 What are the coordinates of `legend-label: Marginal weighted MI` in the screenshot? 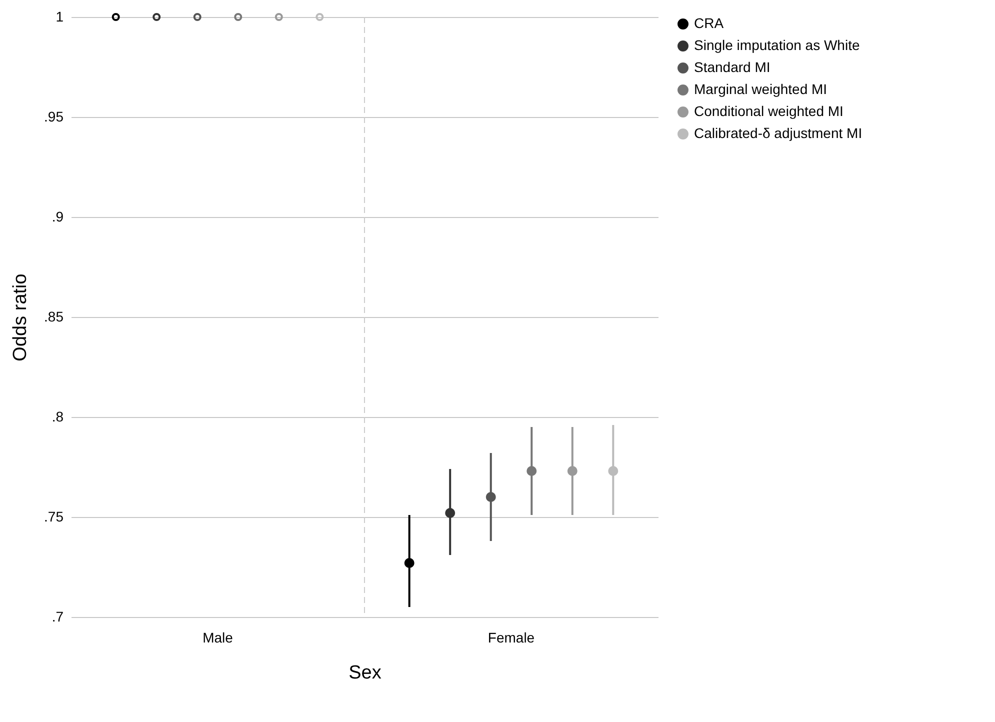 It's located at (761, 89).